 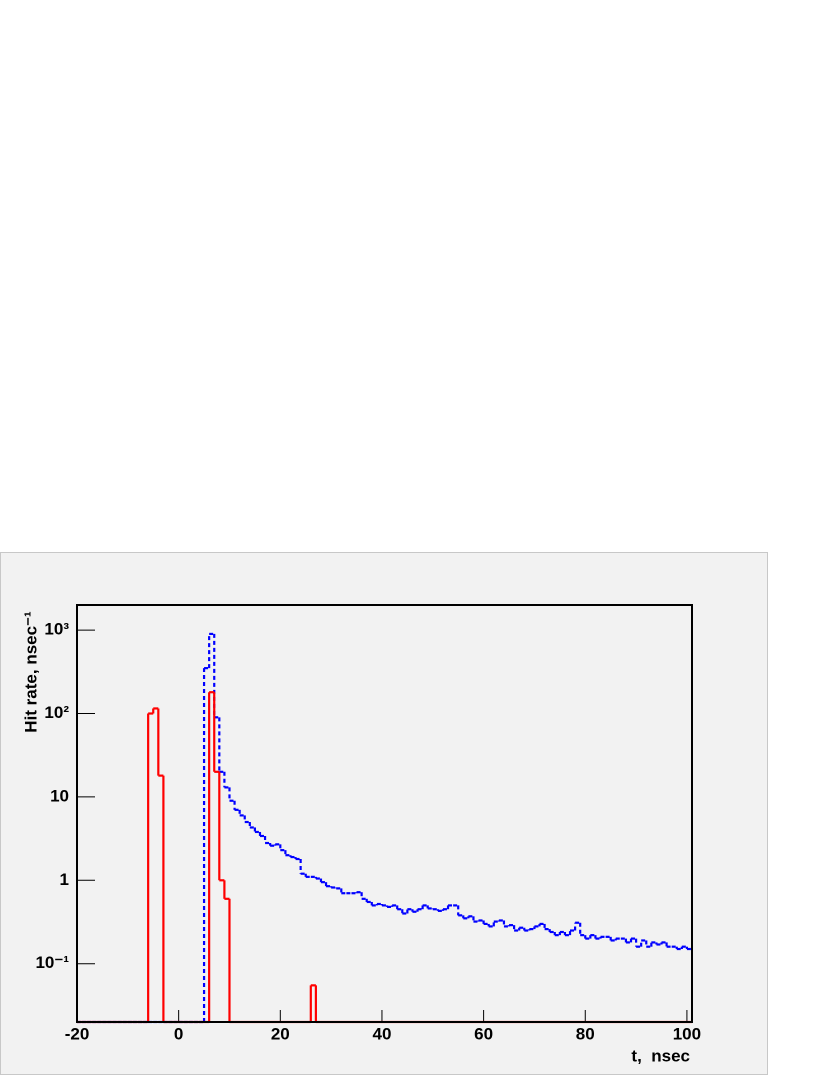 What do you see at coordinates (178, 1033) in the screenshot?
I see `x-tick-label: 0` at bounding box center [178, 1033].